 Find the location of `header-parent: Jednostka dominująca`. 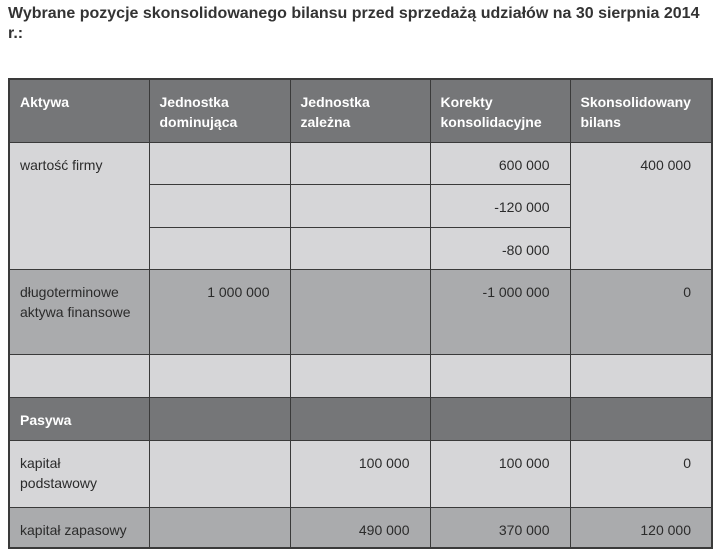

header-parent: Jednostka dominująca is located at coordinates (219, 110).